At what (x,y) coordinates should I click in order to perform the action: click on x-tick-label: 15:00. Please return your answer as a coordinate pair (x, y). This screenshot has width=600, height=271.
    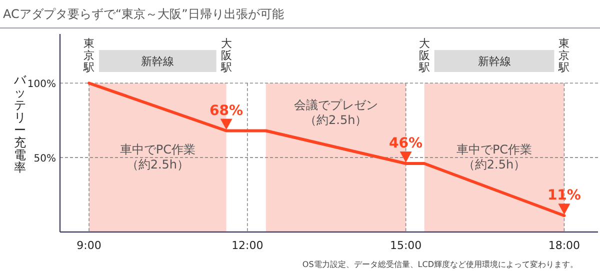
    Looking at the image, I should click on (406, 245).